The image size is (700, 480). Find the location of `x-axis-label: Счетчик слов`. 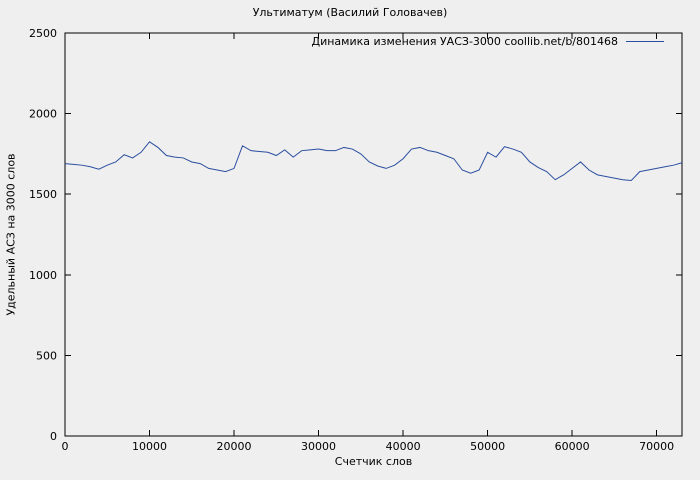

x-axis-label: Счетчик слов is located at coordinates (373, 461).